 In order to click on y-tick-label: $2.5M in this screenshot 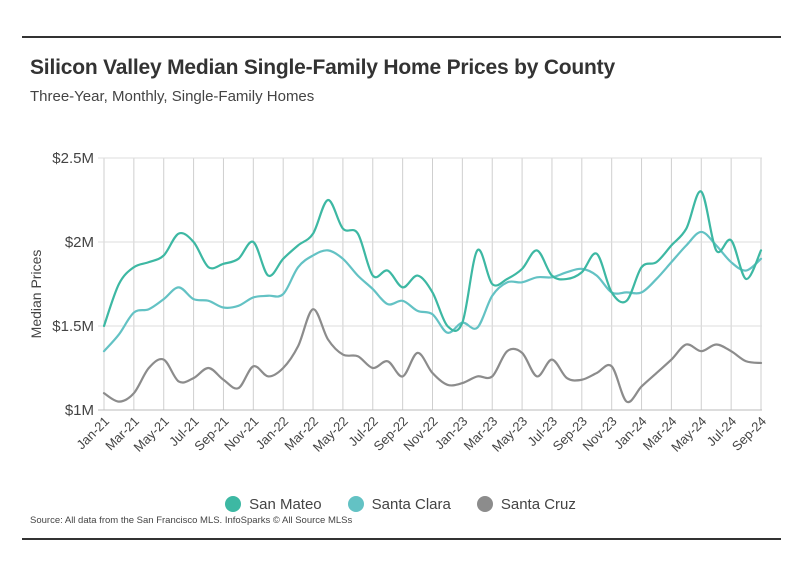, I will do `click(73, 158)`.